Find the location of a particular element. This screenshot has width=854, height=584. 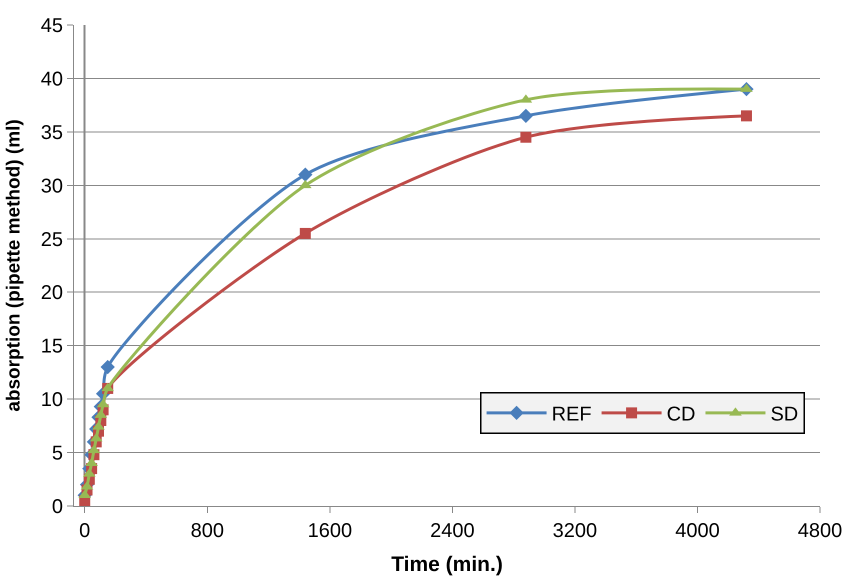

y-tick-label: 15 is located at coordinates (51, 347).